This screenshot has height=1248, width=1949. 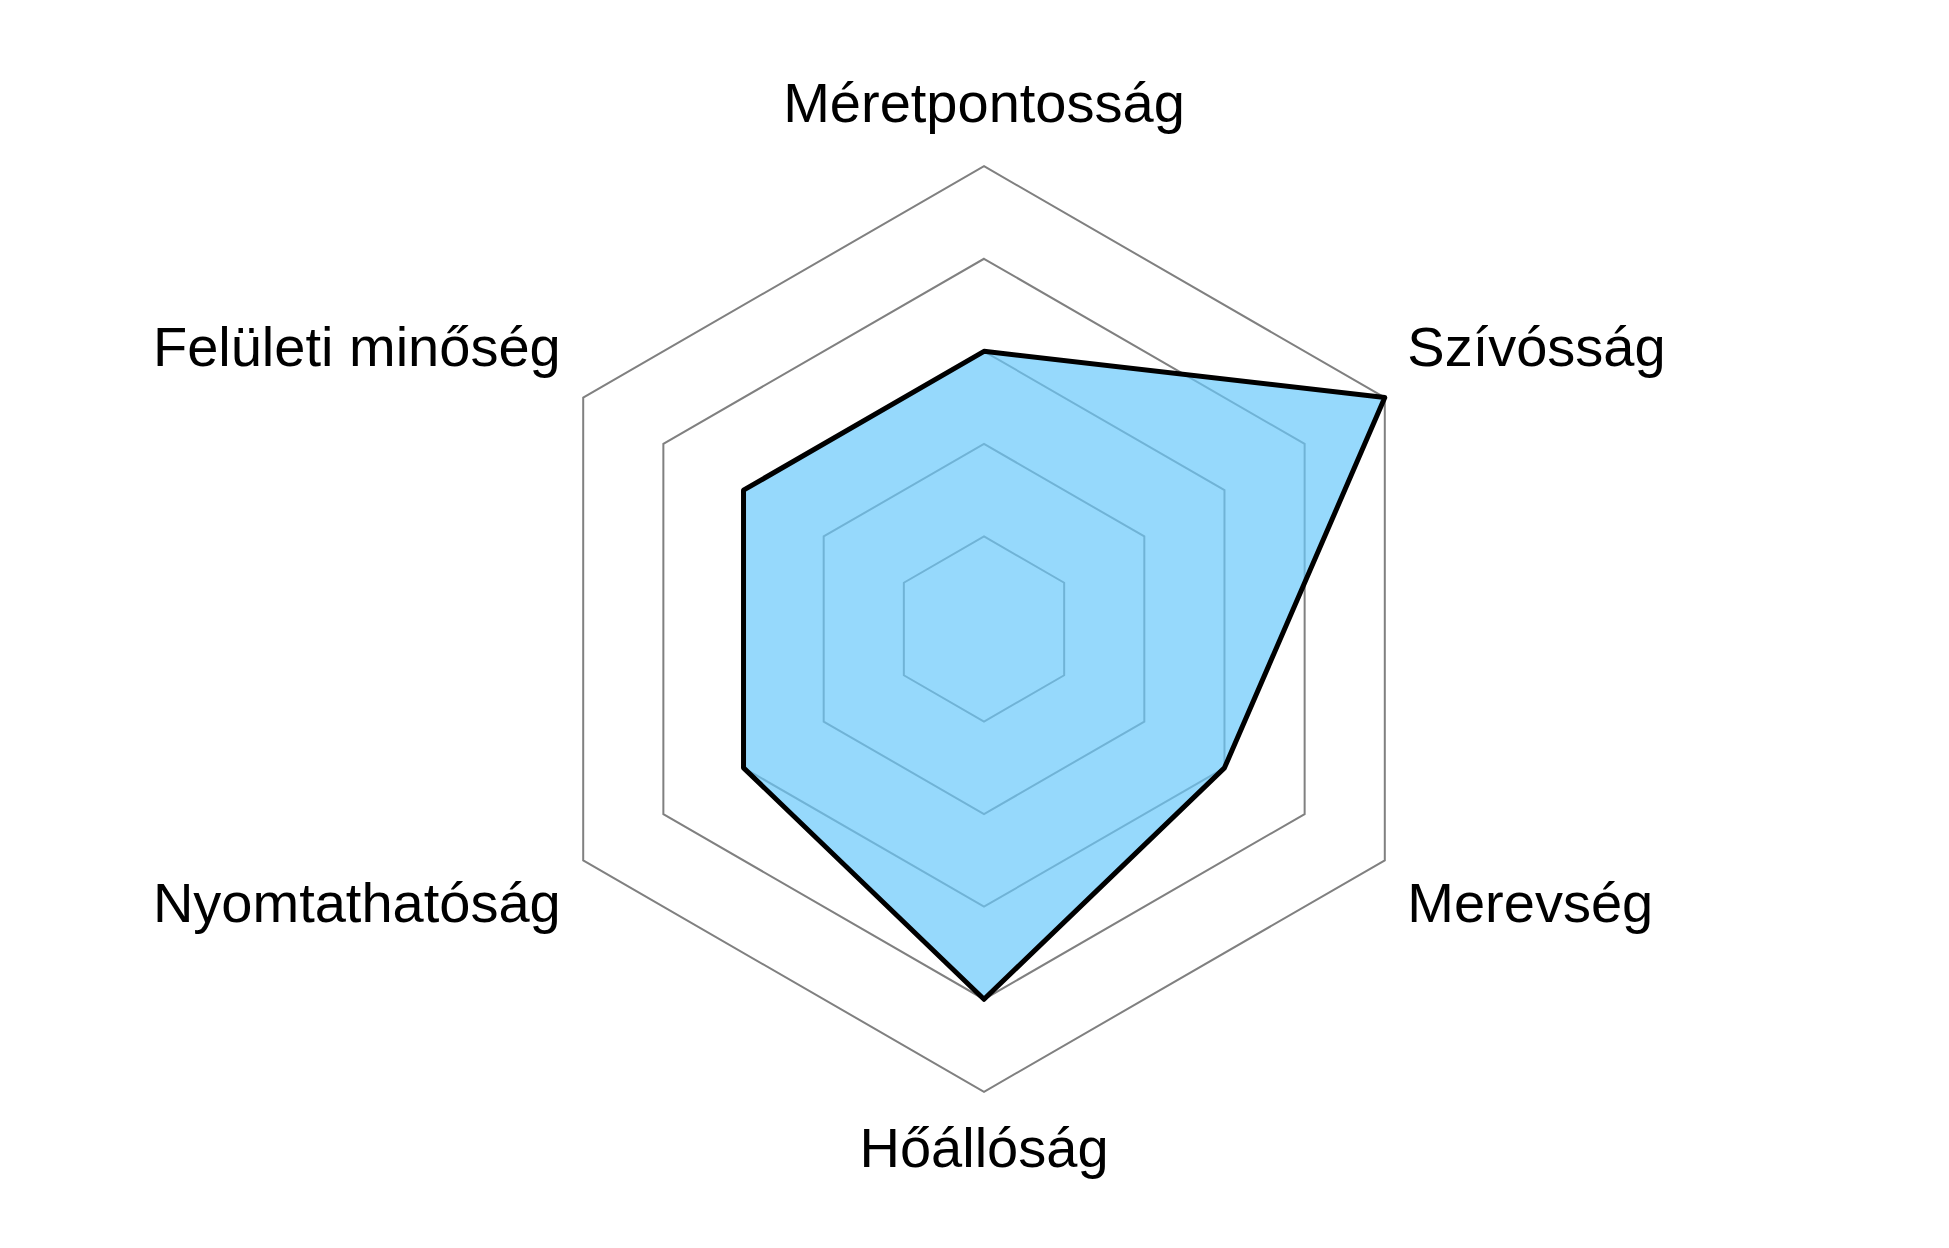 I want to click on spoke-label: Méretpontosság, so click(x=984, y=103).